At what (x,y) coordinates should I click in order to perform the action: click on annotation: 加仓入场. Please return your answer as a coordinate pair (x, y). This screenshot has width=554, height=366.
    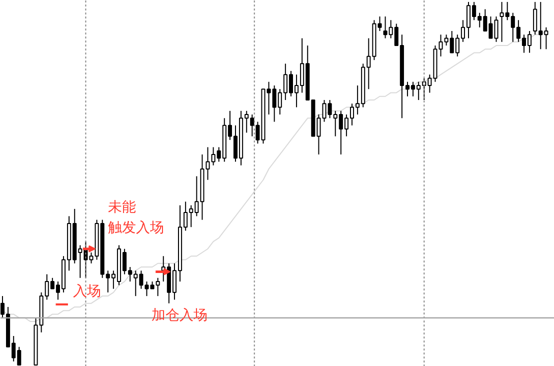
    Looking at the image, I should click on (180, 315).